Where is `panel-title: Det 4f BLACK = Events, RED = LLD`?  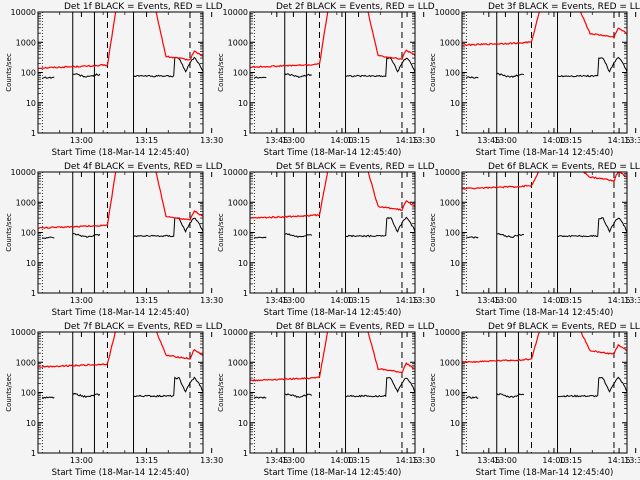
panel-title: Det 4f BLACK = Events, RED = LLD is located at coordinates (143, 167).